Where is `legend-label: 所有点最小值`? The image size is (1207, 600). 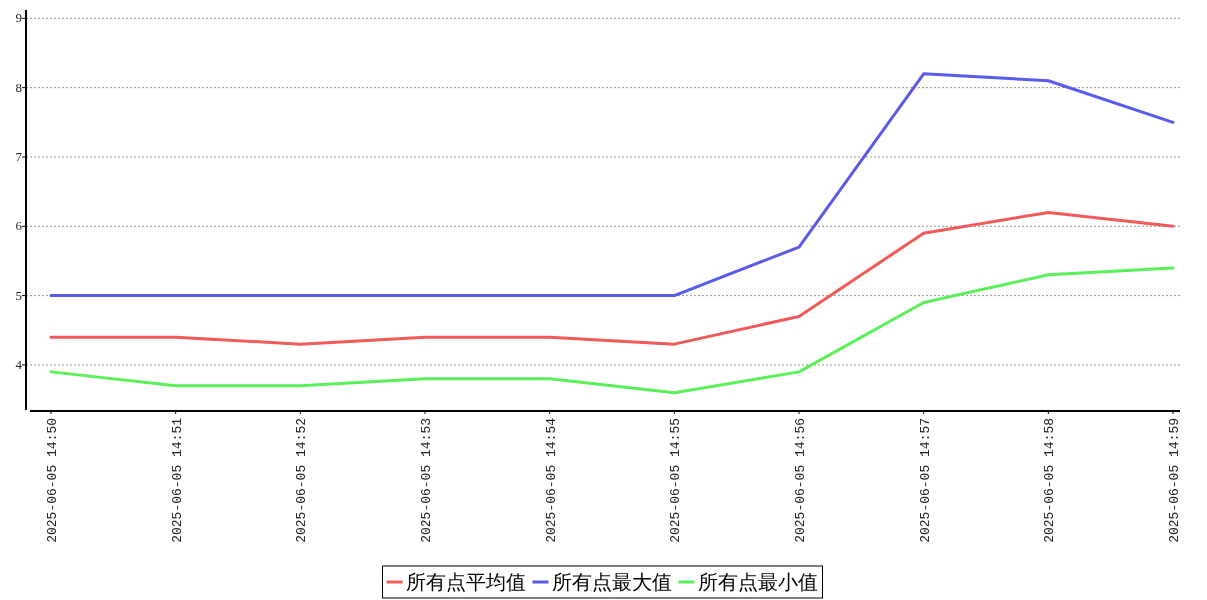
legend-label: 所有点最小值 is located at coordinates (757, 582).